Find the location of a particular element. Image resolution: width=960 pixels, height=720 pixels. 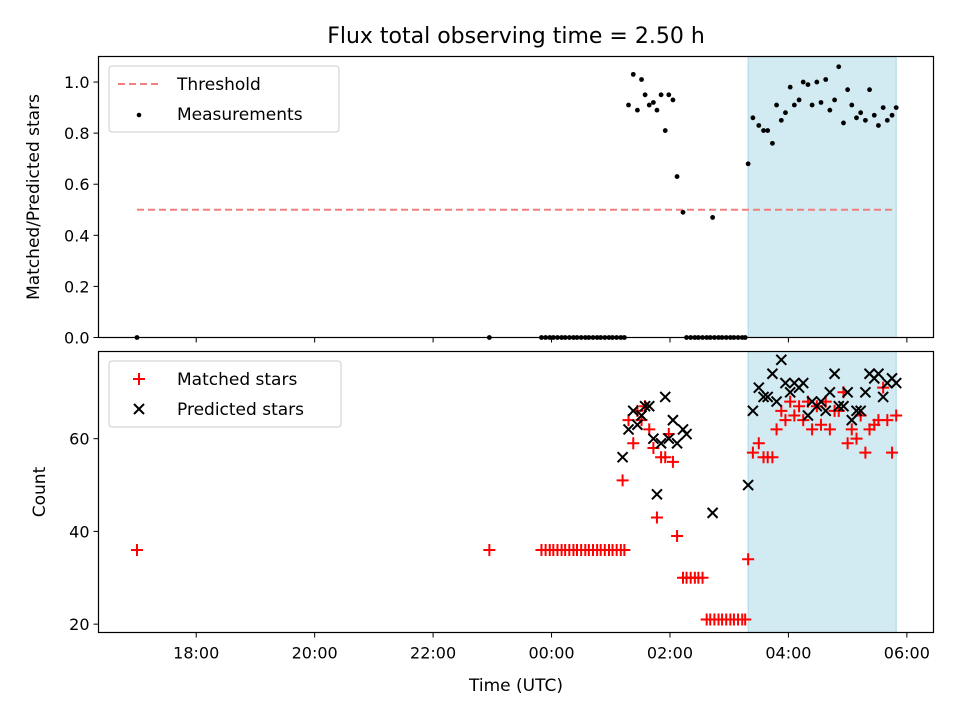

y-tick-label: 60 is located at coordinates (79, 439).